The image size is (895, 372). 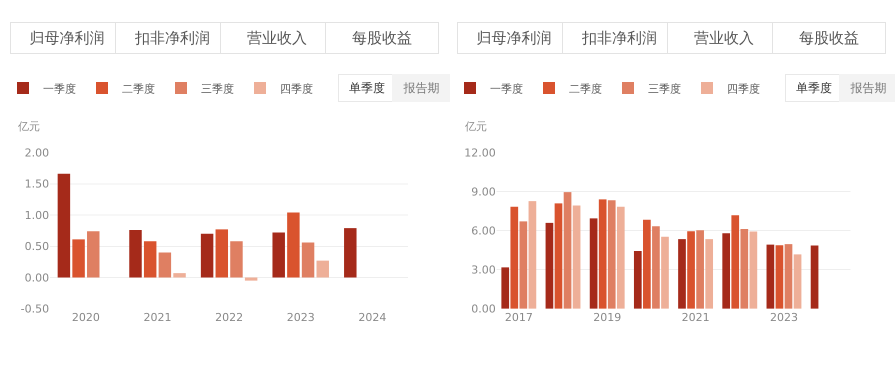 I want to click on y-tick-label: 1.00, so click(x=37, y=215).